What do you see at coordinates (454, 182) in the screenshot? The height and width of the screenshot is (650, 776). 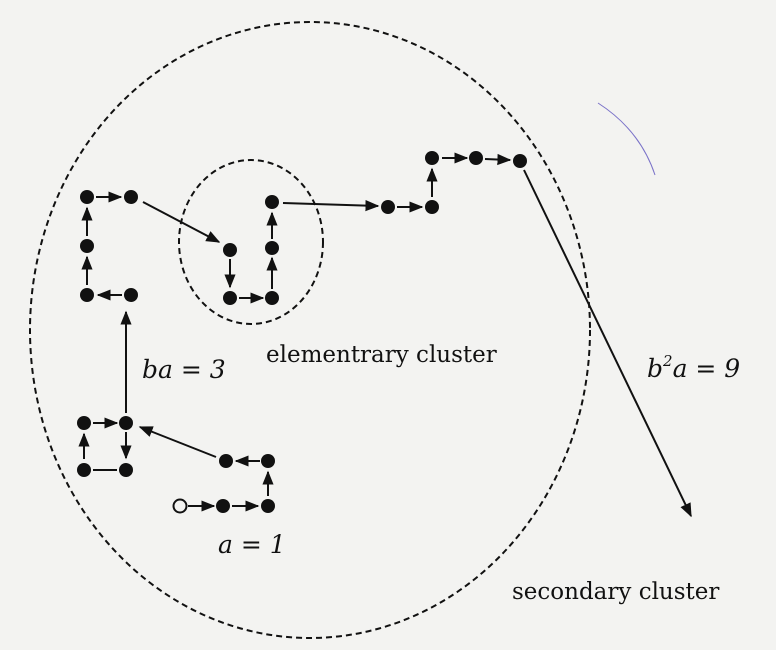 I see `group-chain-right` at bounding box center [454, 182].